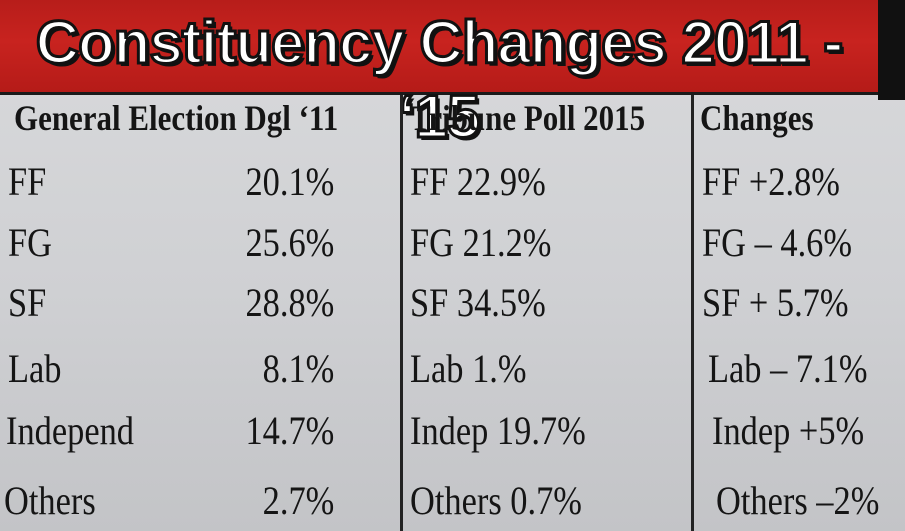 The image size is (905, 531). I want to click on party-label: FG, so click(30, 242).